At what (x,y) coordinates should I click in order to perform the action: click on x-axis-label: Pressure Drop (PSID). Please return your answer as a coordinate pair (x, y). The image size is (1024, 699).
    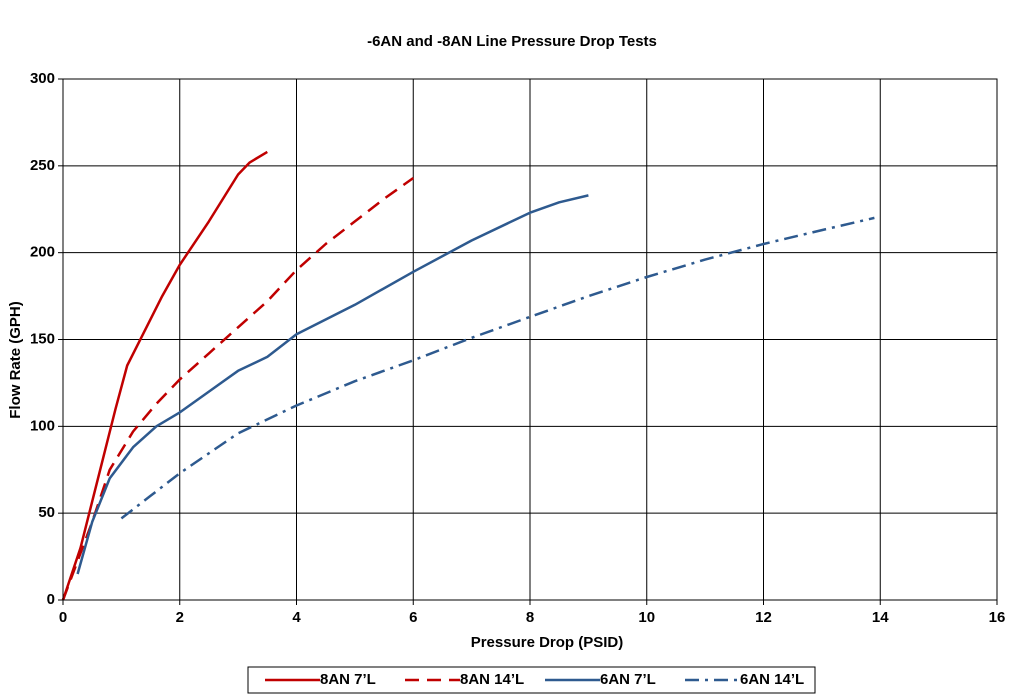
    Looking at the image, I should click on (547, 642).